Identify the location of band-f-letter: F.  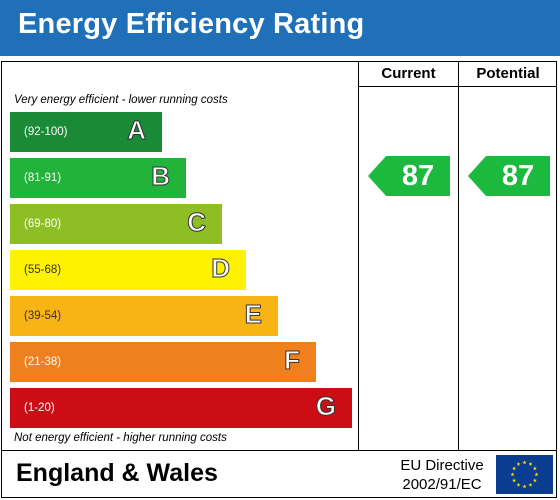
(292, 360).